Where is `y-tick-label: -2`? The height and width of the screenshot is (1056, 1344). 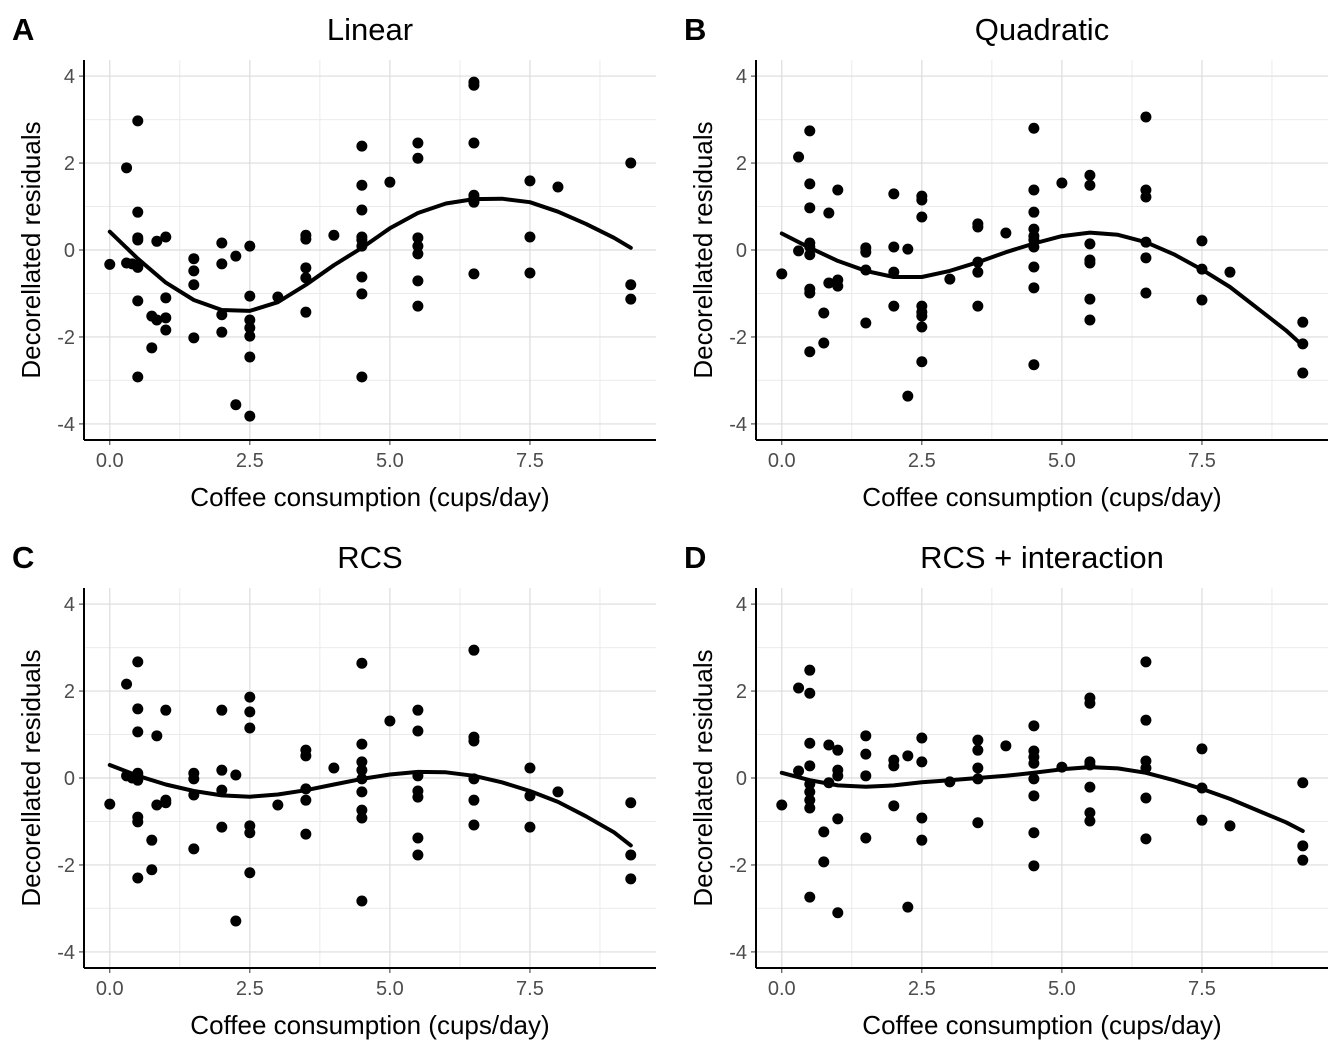
y-tick-label: -2 is located at coordinates (66, 866).